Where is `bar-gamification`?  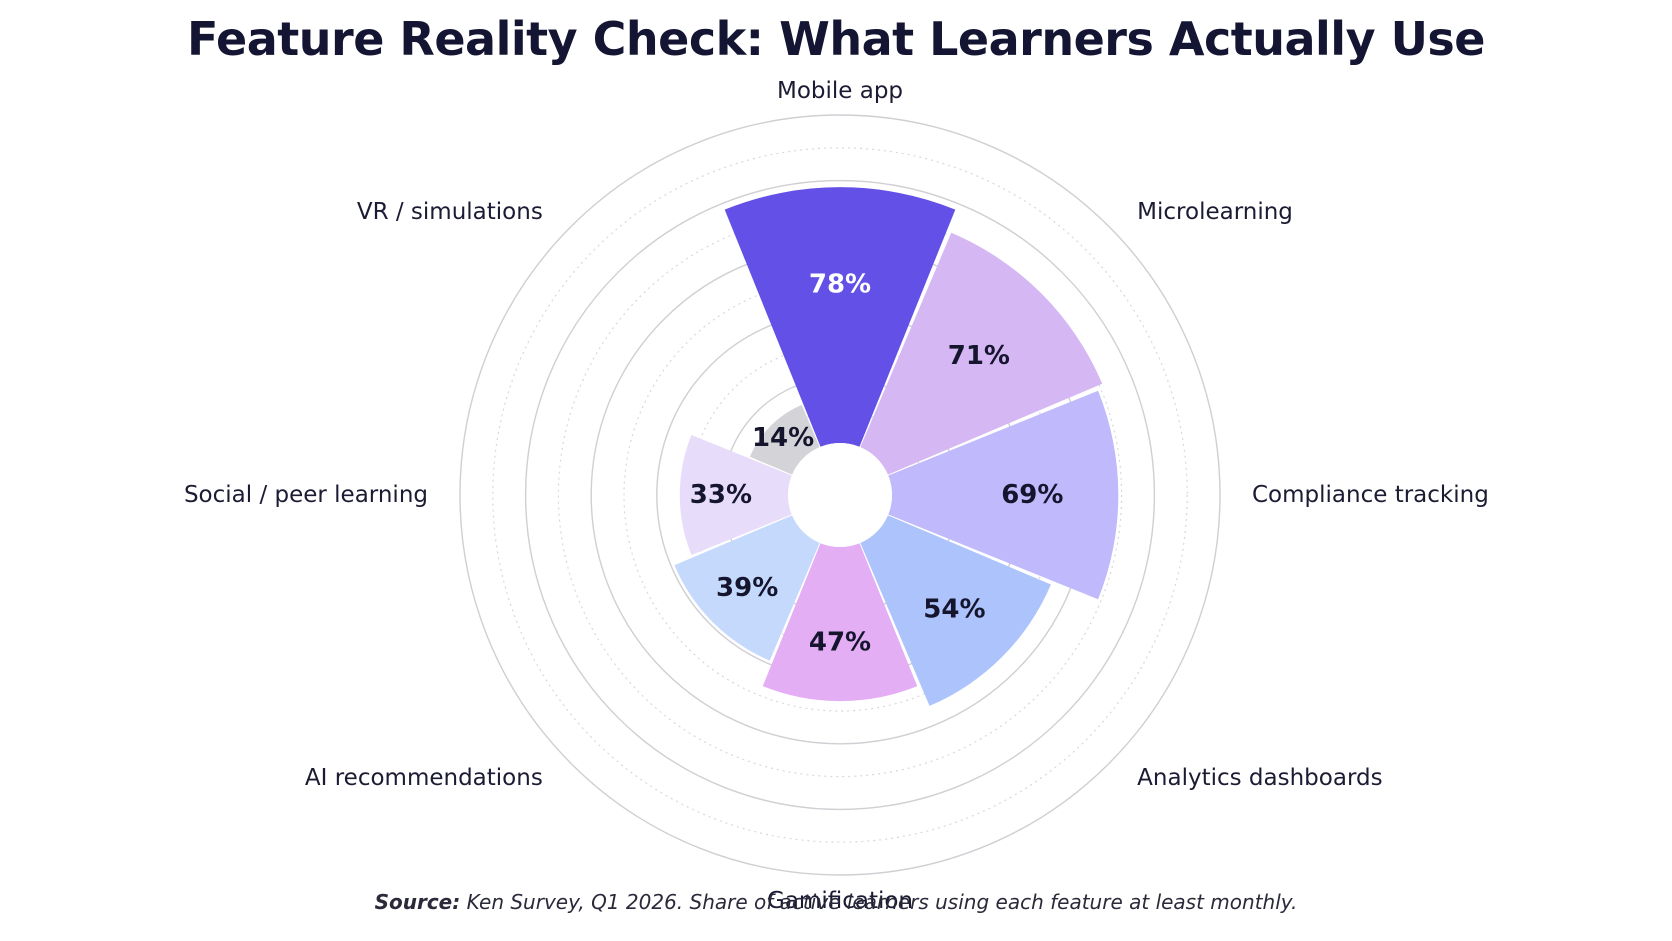
bar-gamification is located at coordinates (840, 622).